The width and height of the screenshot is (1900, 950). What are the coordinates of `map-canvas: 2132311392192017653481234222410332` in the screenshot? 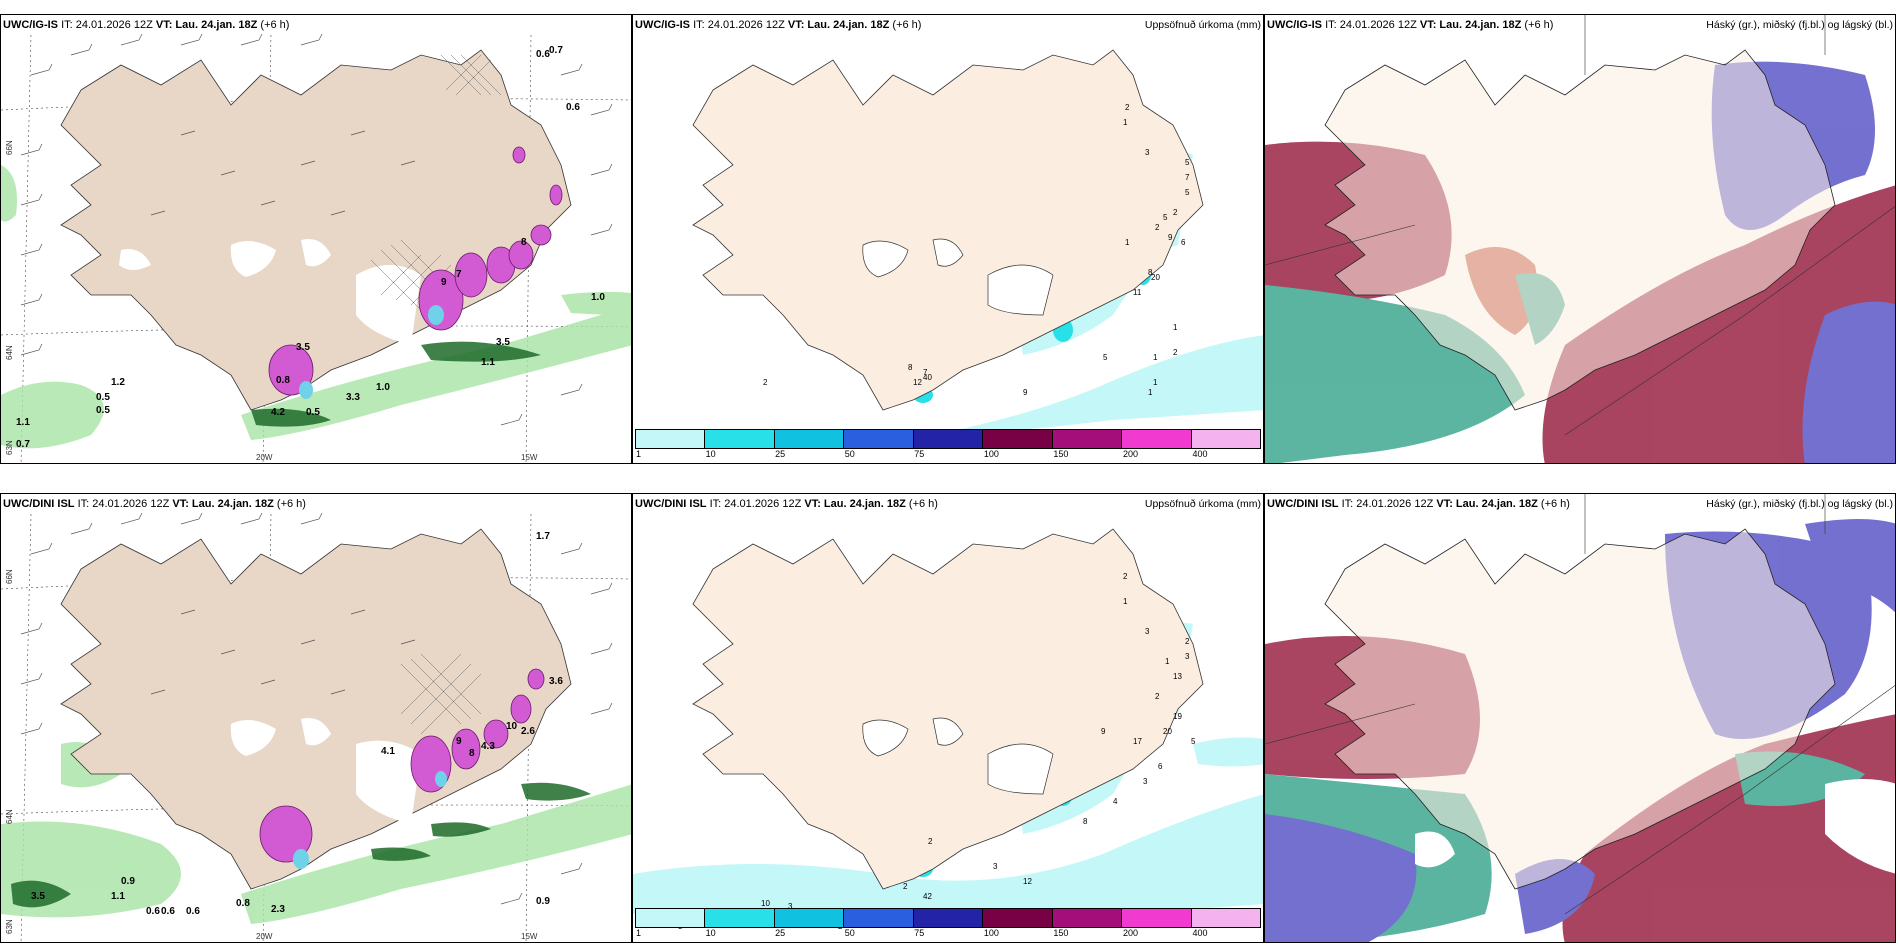 It's located at (948, 729).